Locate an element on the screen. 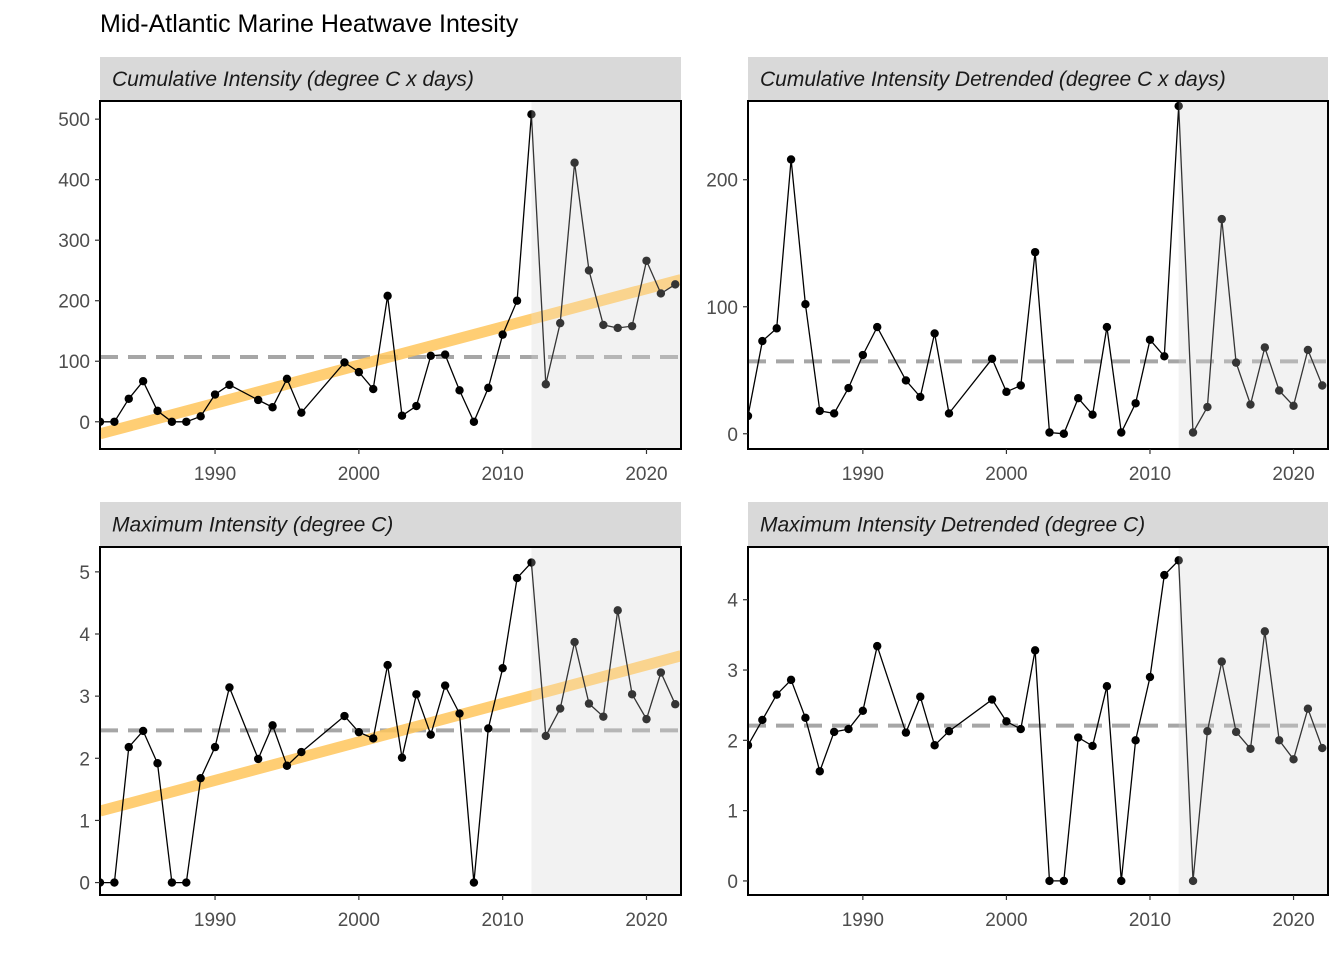 The height and width of the screenshot is (960, 1344). x-tick-label: 2000 is located at coordinates (1006, 920).